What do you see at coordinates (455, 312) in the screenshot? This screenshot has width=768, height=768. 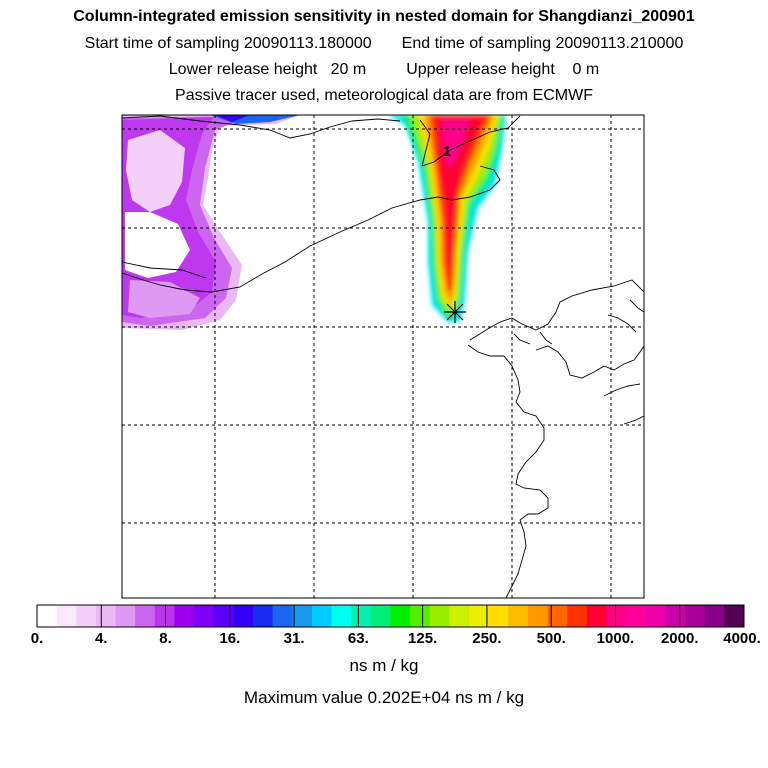 I see `star-cross-icon` at bounding box center [455, 312].